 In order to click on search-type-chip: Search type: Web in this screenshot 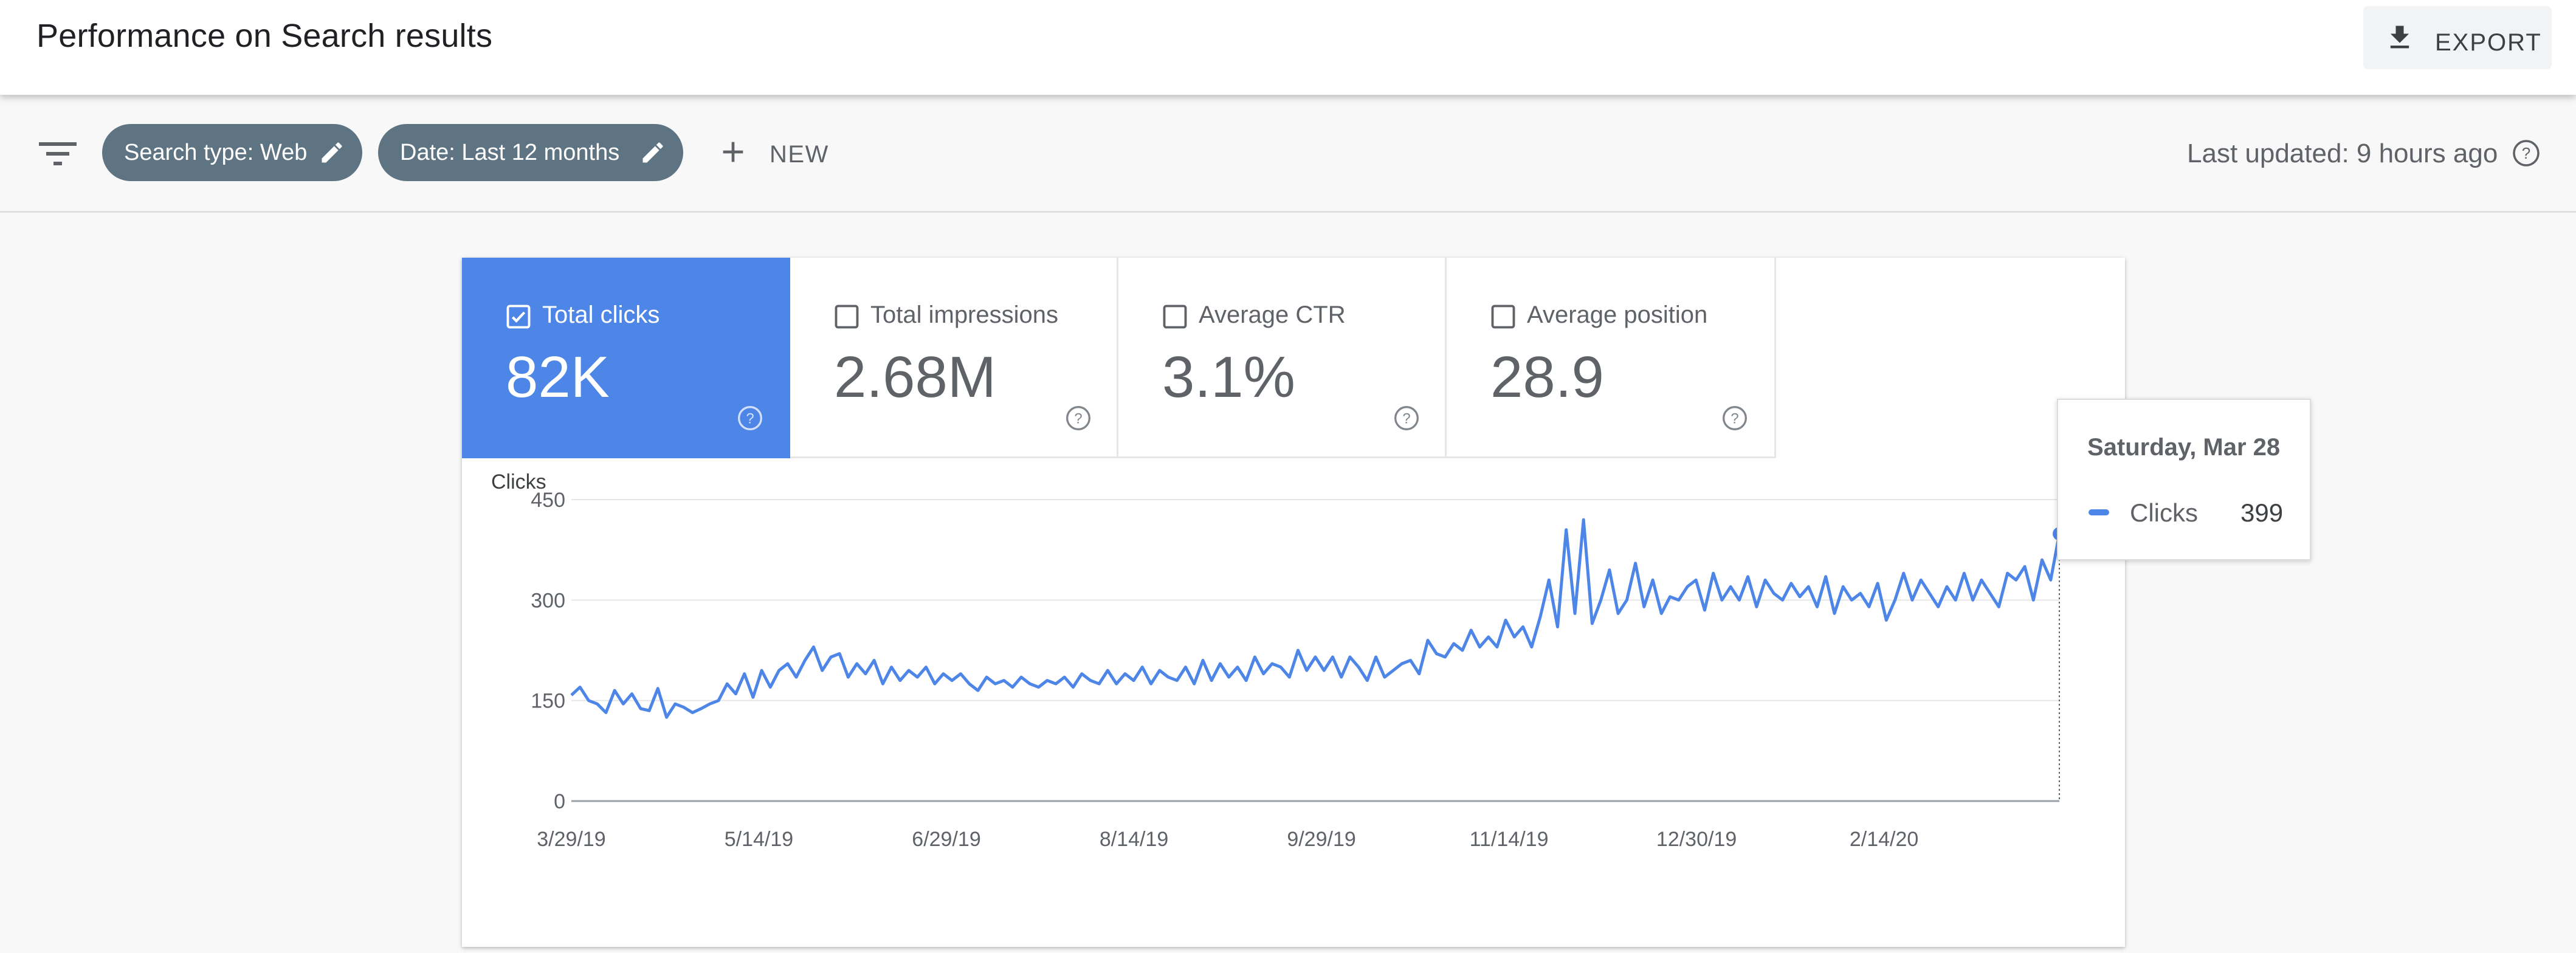, I will do `click(232, 152)`.